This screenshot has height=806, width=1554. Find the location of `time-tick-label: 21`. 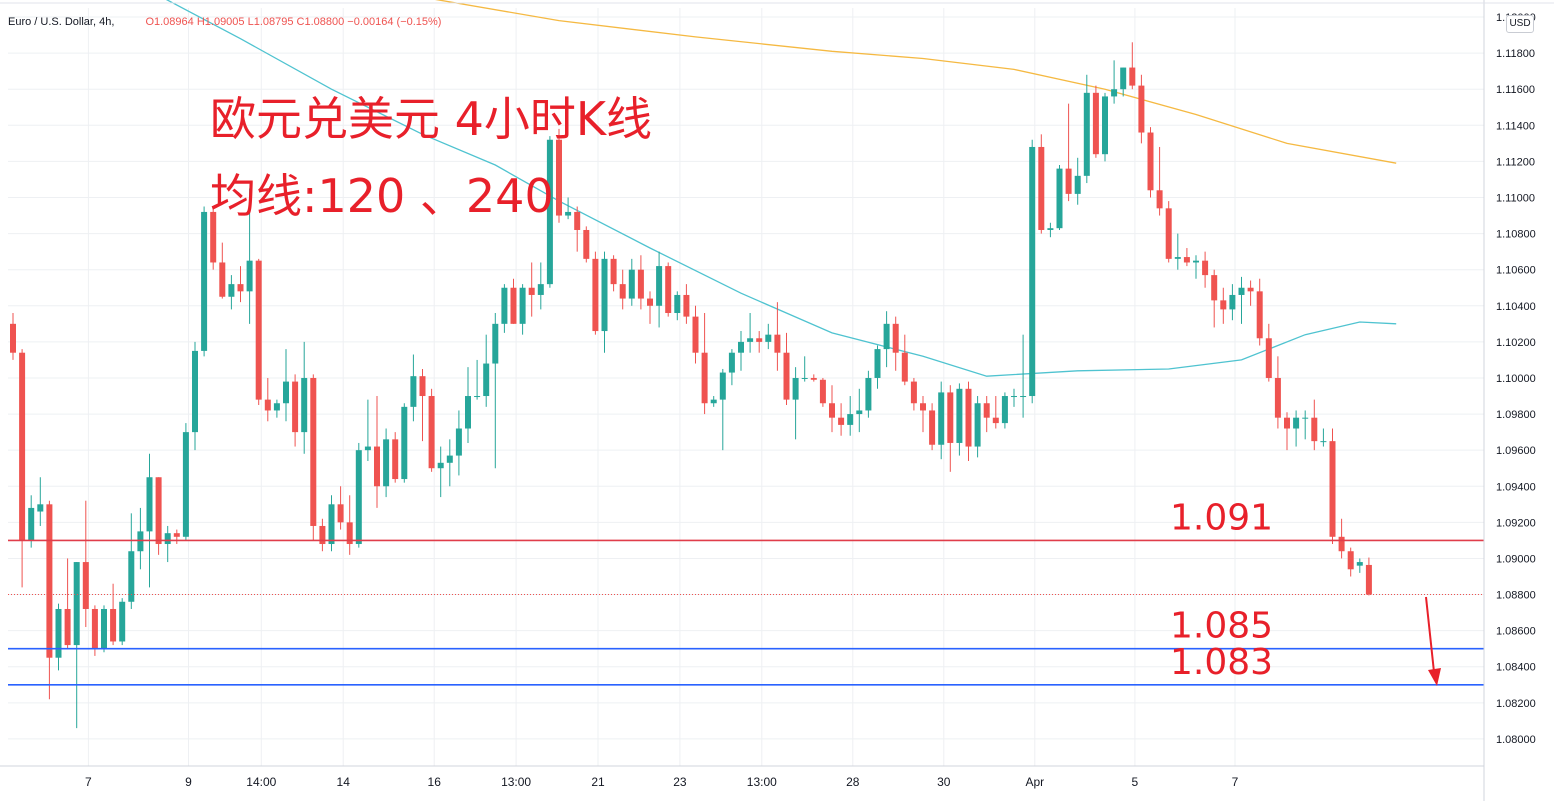

time-tick-label: 21 is located at coordinates (598, 782).